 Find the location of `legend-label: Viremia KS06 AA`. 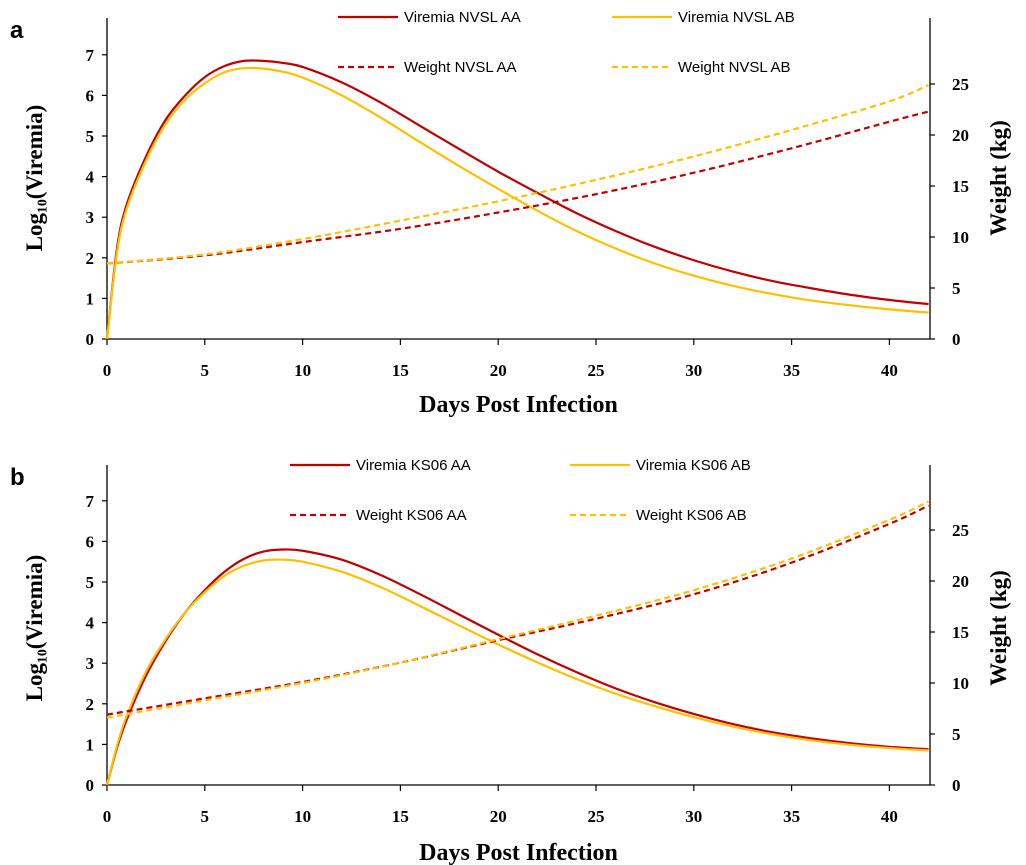

legend-label: Viremia KS06 AA is located at coordinates (413, 465).